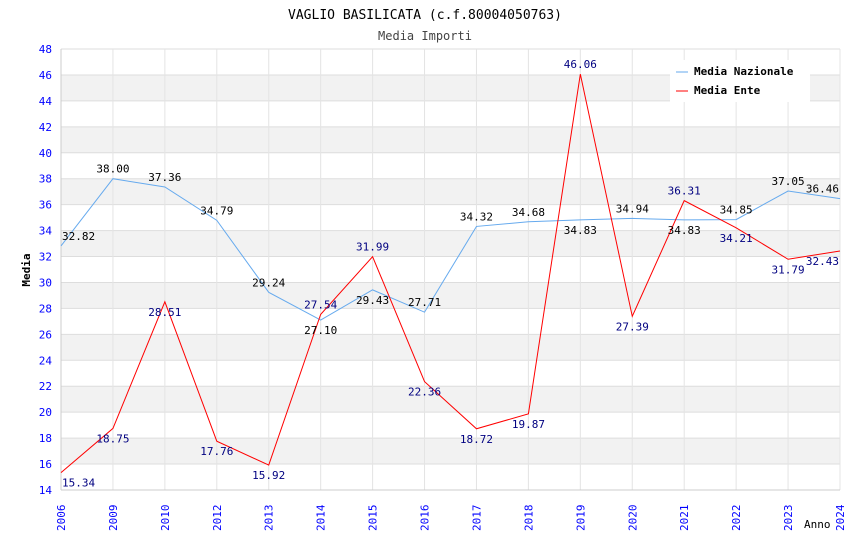 This screenshot has height=550, width=850. What do you see at coordinates (424, 392) in the screenshot?
I see `data-label: 22.36` at bounding box center [424, 392].